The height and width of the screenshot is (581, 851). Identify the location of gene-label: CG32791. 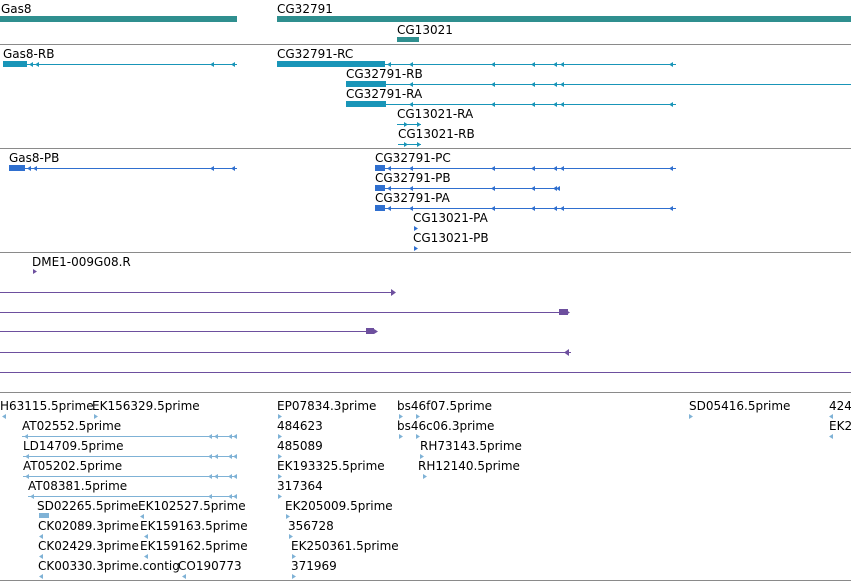
(305, 9).